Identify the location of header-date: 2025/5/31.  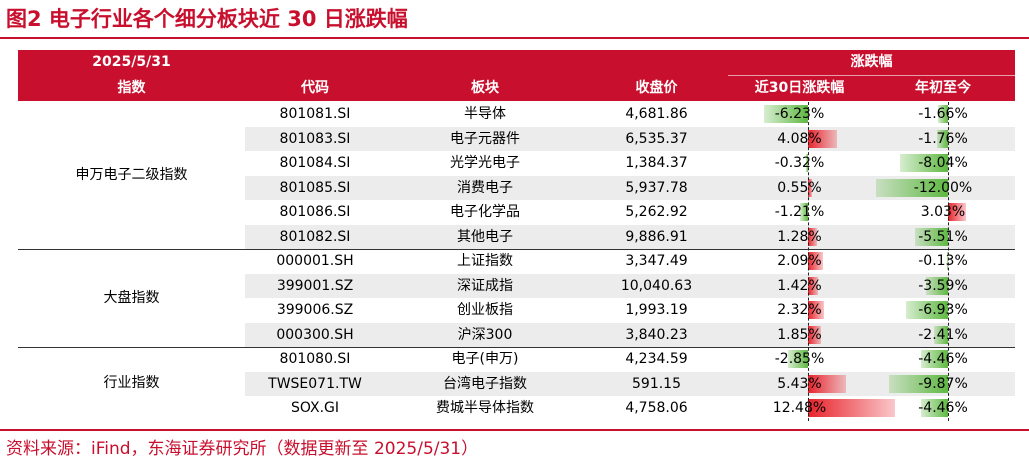
(131, 62).